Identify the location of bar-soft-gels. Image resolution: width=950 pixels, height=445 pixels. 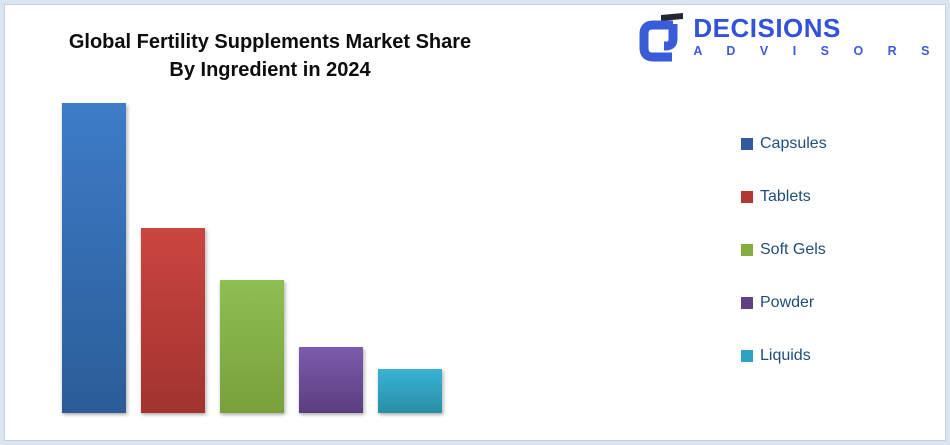
(252, 346).